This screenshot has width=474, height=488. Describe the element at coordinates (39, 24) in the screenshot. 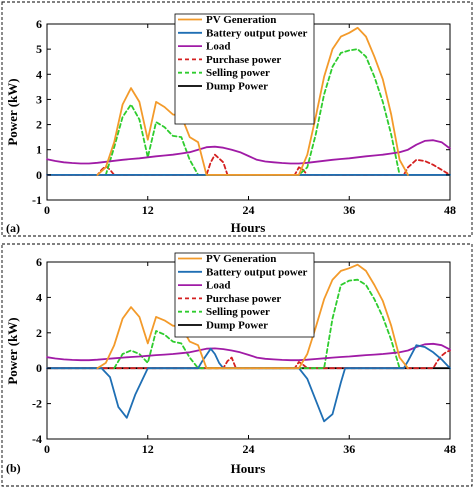

I see `panel-a-ytick-label: 6` at that location.